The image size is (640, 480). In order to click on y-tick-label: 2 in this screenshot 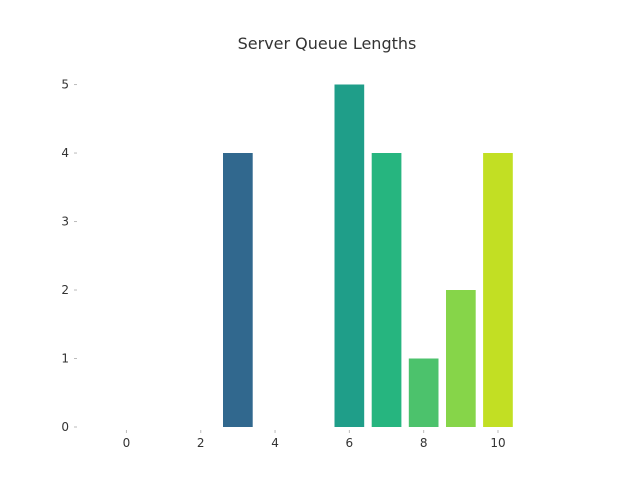, I will do `click(65, 290)`.